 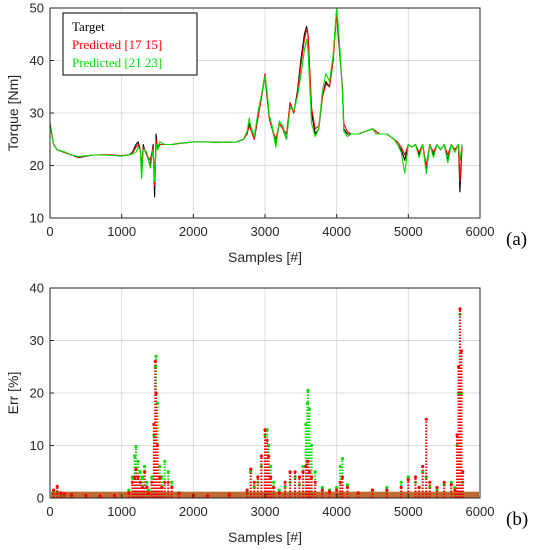 I want to click on error-x-tick-label: 0, so click(x=49, y=511).